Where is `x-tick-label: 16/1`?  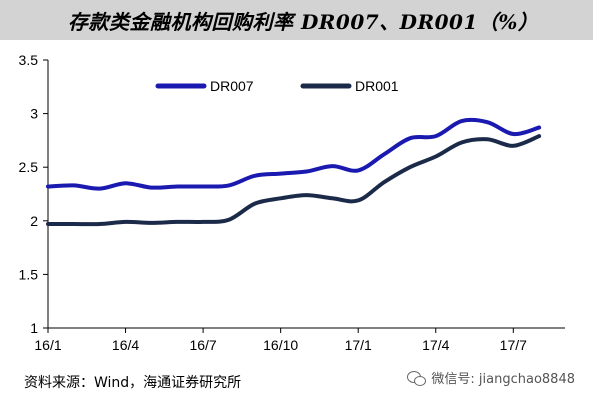 x-tick-label: 16/1 is located at coordinates (47, 345).